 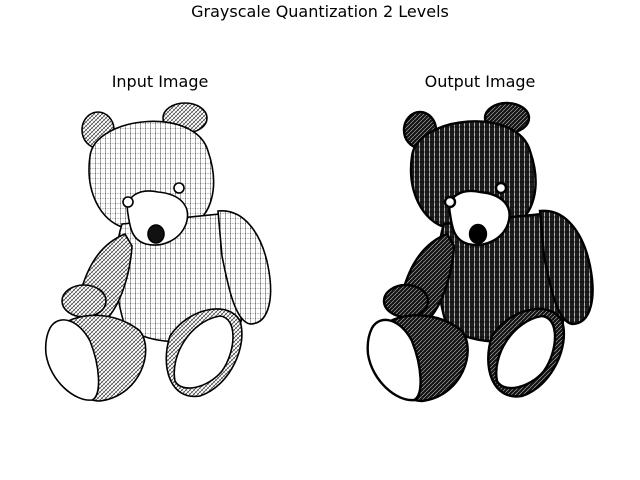 What do you see at coordinates (480, 81) in the screenshot?
I see `output-image-title: Output Image` at bounding box center [480, 81].